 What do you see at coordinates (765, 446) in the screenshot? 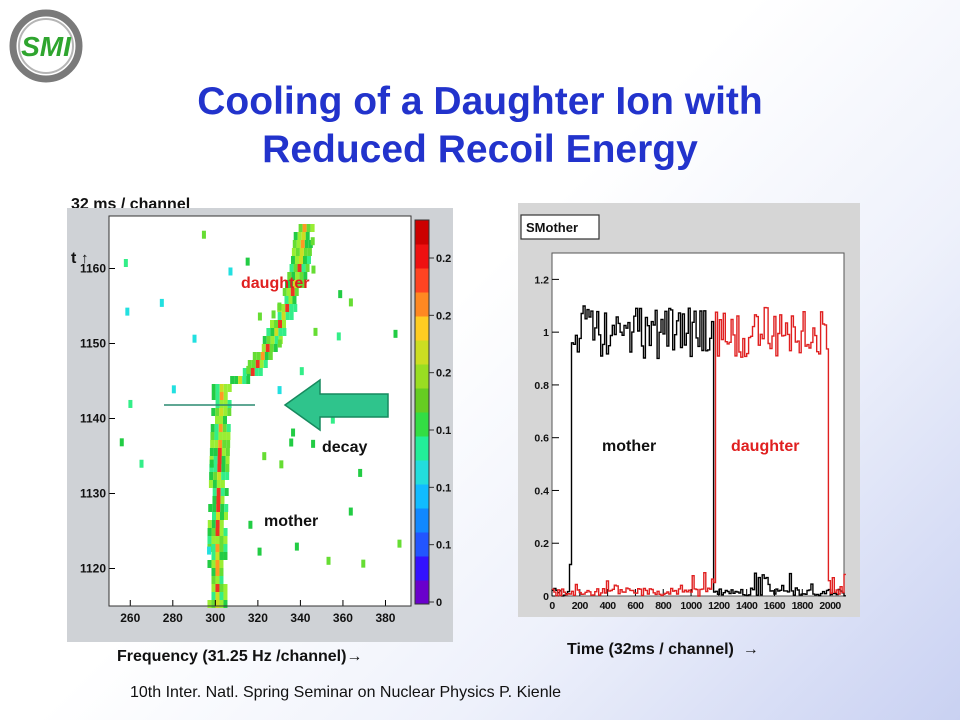
I see `daughter-series-label: daughter` at bounding box center [765, 446].